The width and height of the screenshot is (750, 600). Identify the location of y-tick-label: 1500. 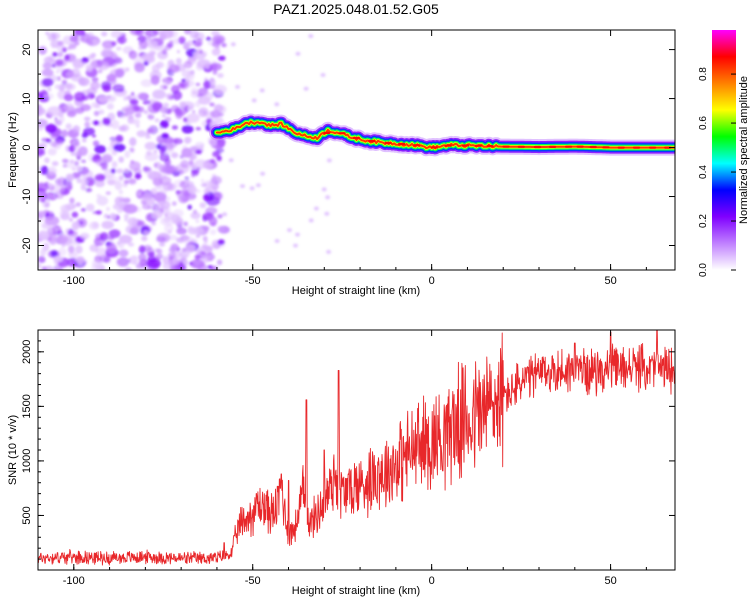
(27, 406).